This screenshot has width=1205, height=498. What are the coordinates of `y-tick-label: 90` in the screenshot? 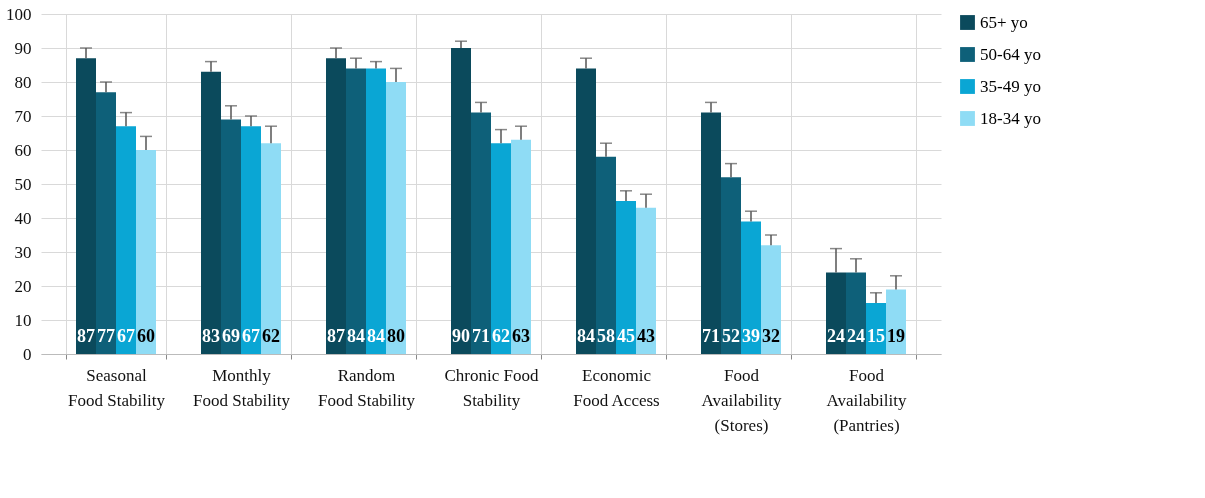 It's located at (23, 48).